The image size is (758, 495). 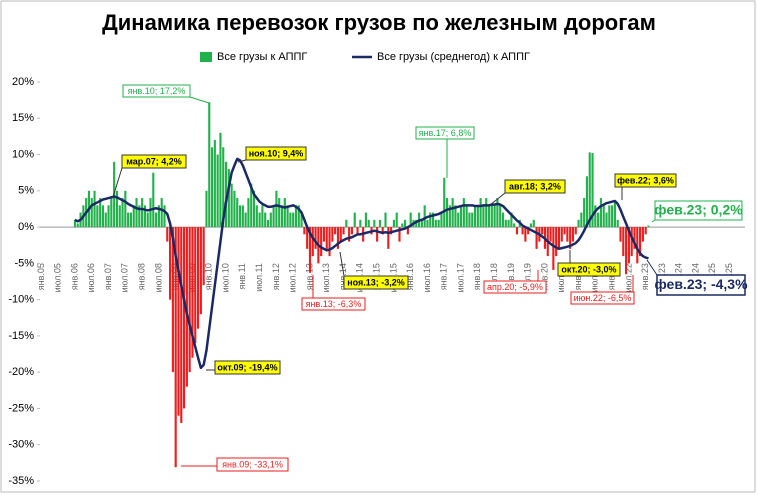 What do you see at coordinates (23, 118) in the screenshot?
I see `y-tick-label: 15%` at bounding box center [23, 118].